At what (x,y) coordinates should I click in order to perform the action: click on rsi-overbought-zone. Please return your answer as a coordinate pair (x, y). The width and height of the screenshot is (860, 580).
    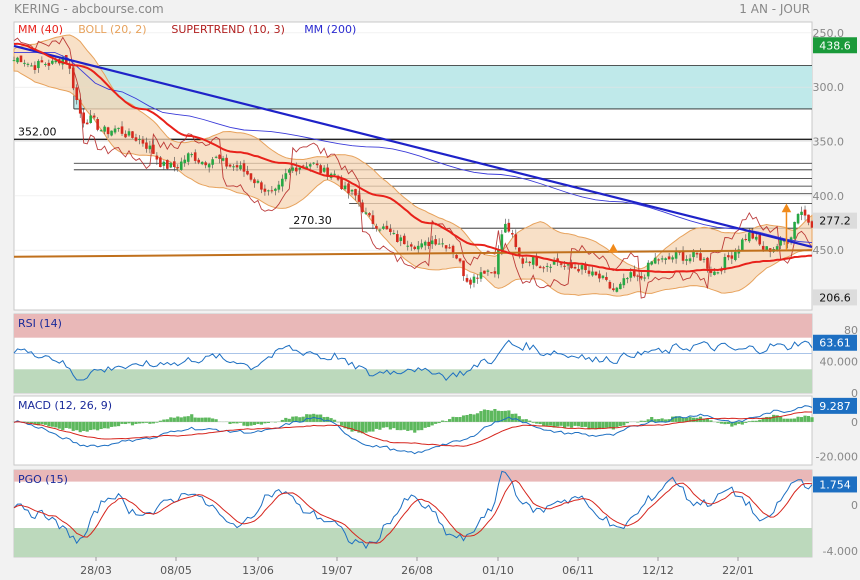
    Looking at the image, I should click on (413, 326).